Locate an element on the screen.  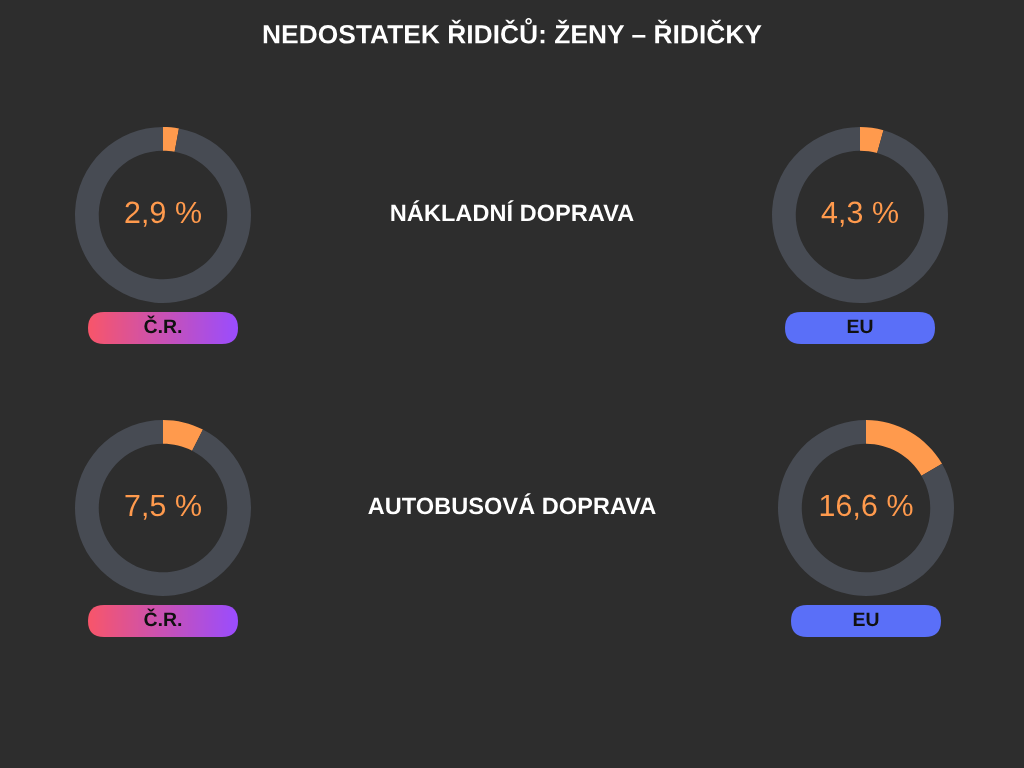
data-label: 7,5 % is located at coordinates (163, 507).